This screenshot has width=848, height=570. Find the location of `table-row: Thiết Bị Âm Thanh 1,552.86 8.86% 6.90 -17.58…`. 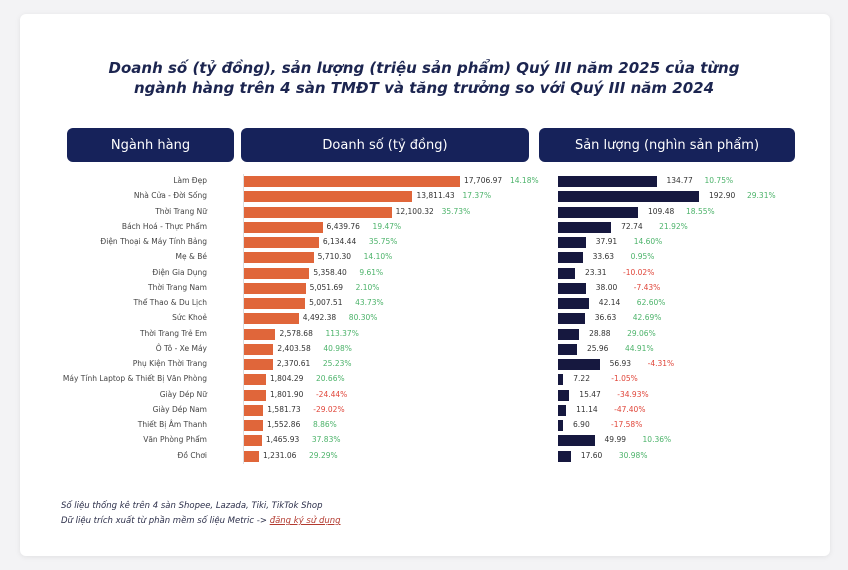

table-row: Thiết Bị Âm Thanh 1,552.86 8.86% 6.90 -17.58… is located at coordinates (424, 425).